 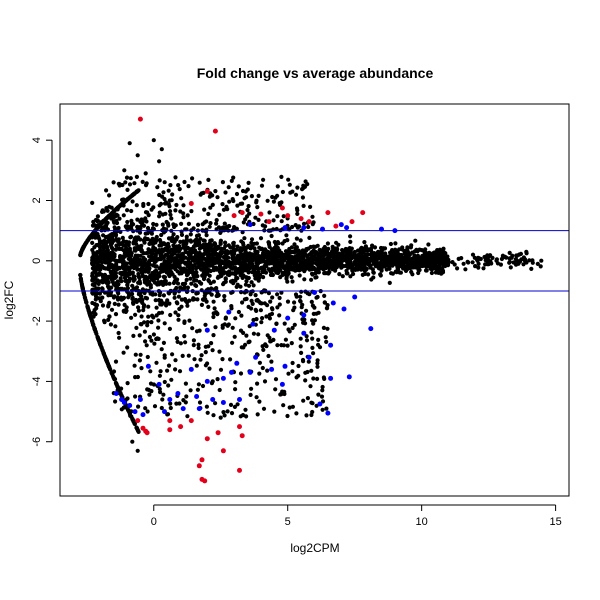 What do you see at coordinates (154, 522) in the screenshot?
I see `x-tick-label: 0` at bounding box center [154, 522].